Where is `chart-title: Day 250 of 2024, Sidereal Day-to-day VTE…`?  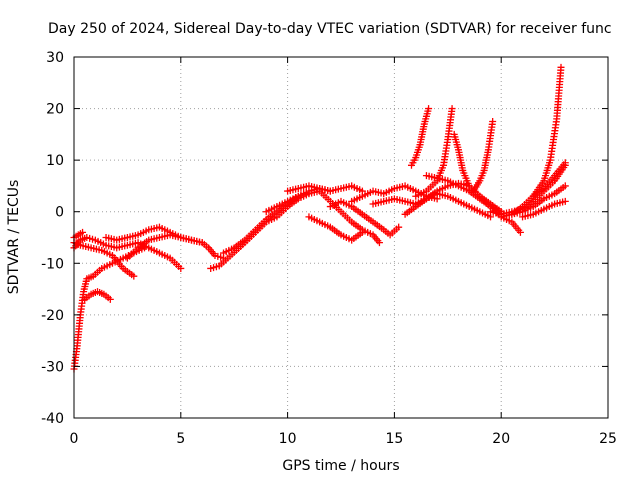 chart-title: Day 250 of 2024, Sidereal Day-to-day VTE… is located at coordinates (330, 29).